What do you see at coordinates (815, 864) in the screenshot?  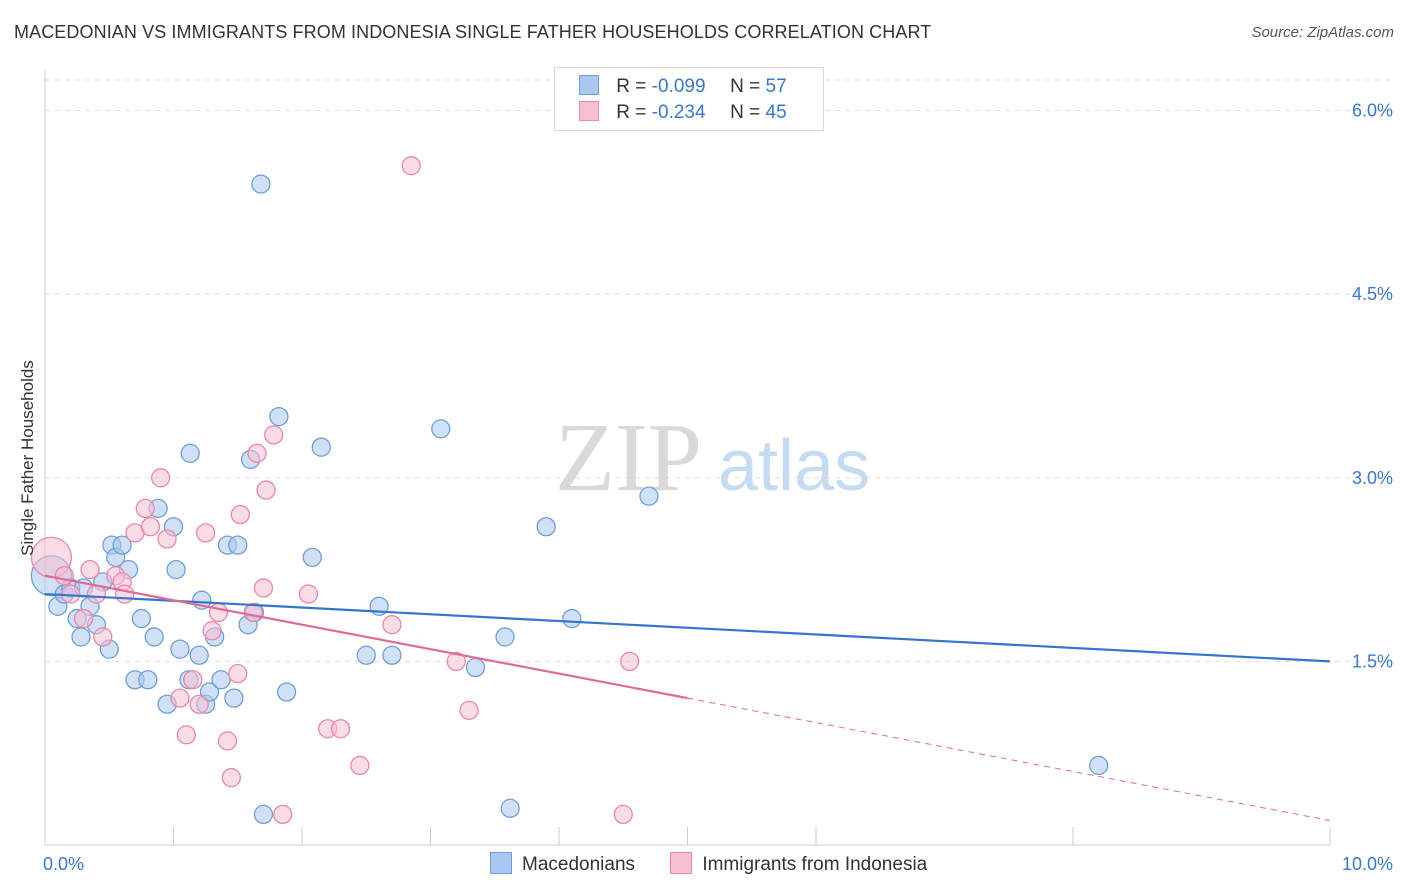 I see `bottom-legend-label-indonesia: Immigrants from Indonesia` at bounding box center [815, 864].